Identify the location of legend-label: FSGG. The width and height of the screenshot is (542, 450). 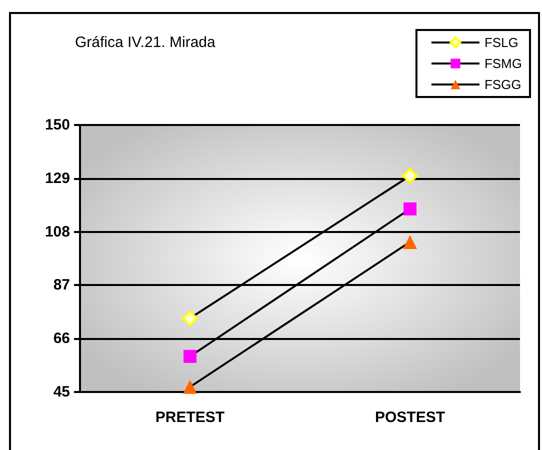
(503, 84).